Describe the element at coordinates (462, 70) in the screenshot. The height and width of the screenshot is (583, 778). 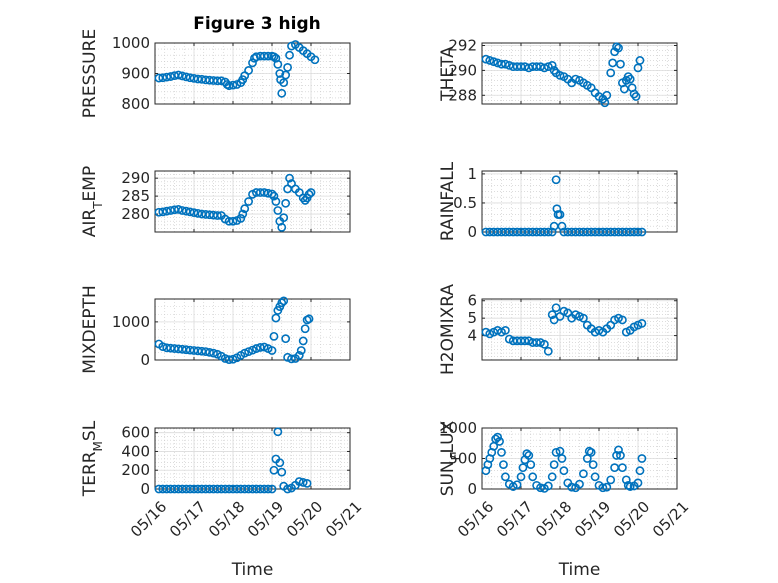
I see `y-tick-label: 290` at that location.